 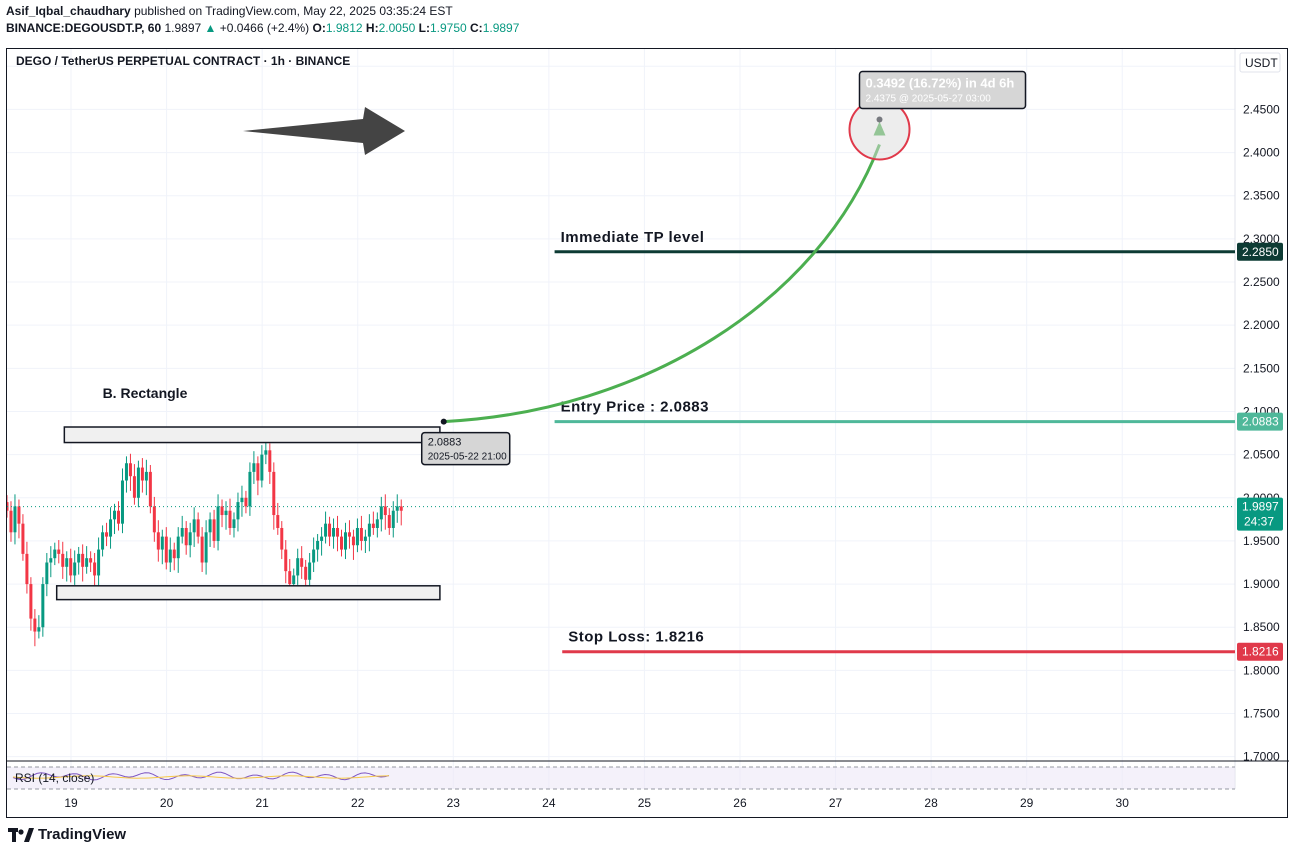 What do you see at coordinates (1027, 803) in the screenshot?
I see `x-tick-label: 29` at bounding box center [1027, 803].